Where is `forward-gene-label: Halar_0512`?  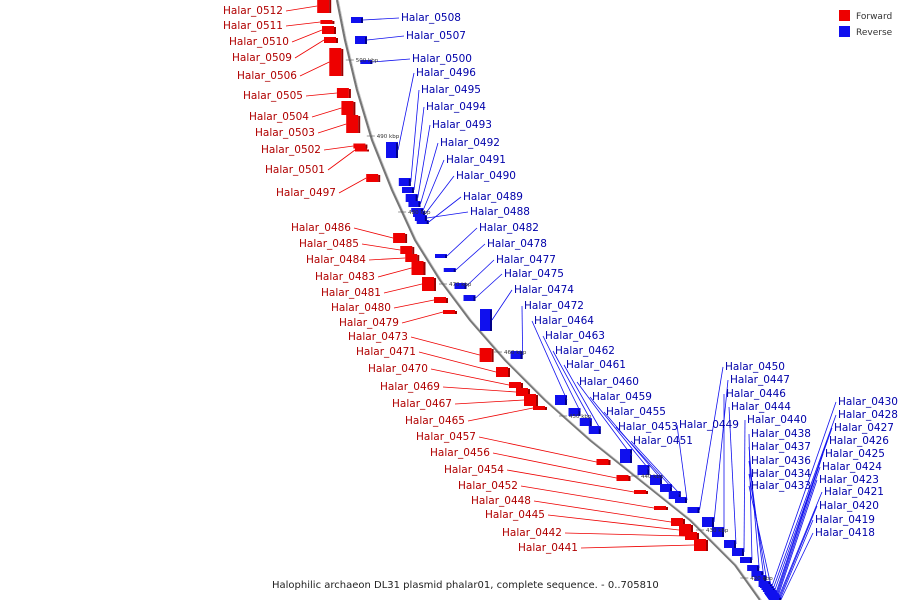 forward-gene-label: Halar_0512 is located at coordinates (253, 11).